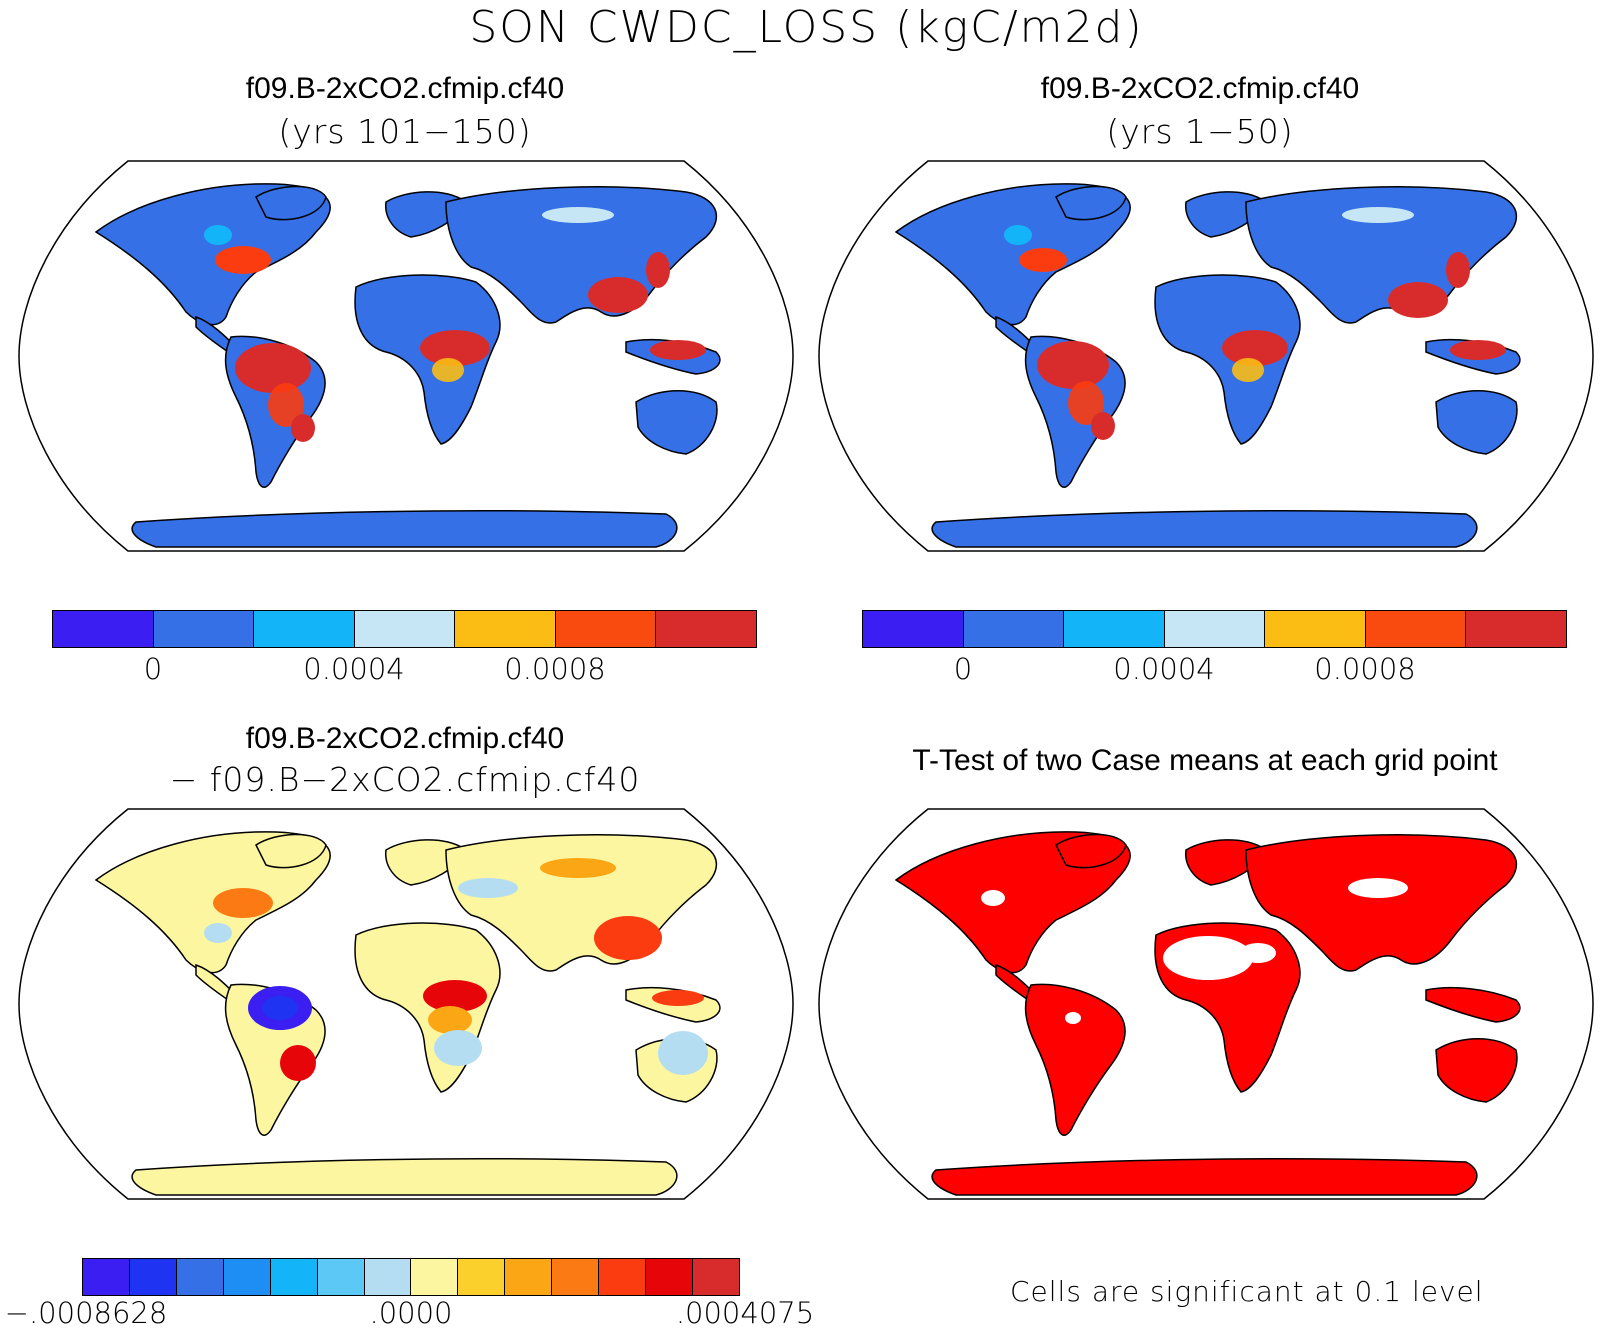 The height and width of the screenshot is (1330, 1613). What do you see at coordinates (1200, 88) in the screenshot?
I see `panel2-title: f09.B-2xCO2.cfmip.cf40` at bounding box center [1200, 88].